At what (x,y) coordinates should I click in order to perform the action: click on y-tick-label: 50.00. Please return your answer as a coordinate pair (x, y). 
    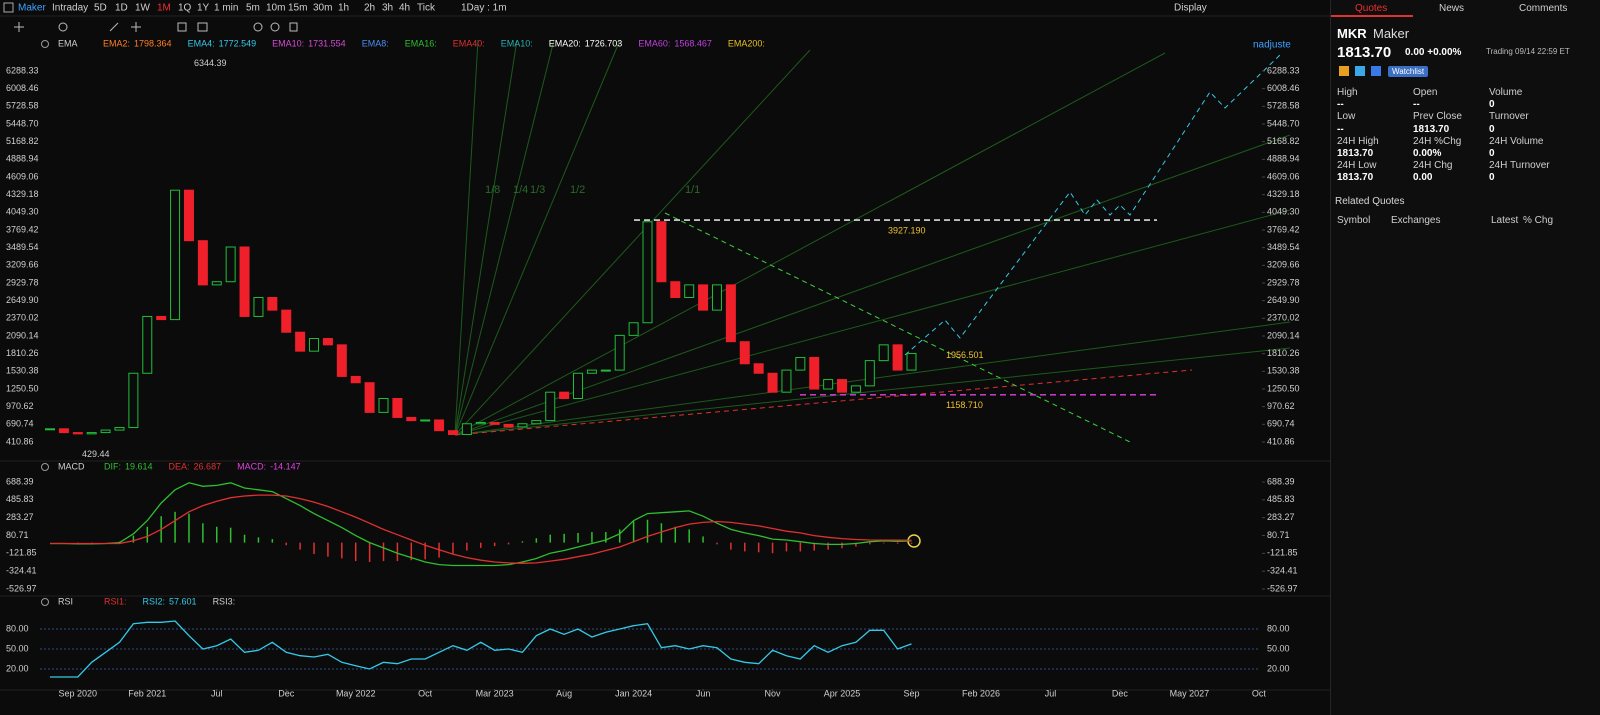
    Looking at the image, I should click on (17, 648).